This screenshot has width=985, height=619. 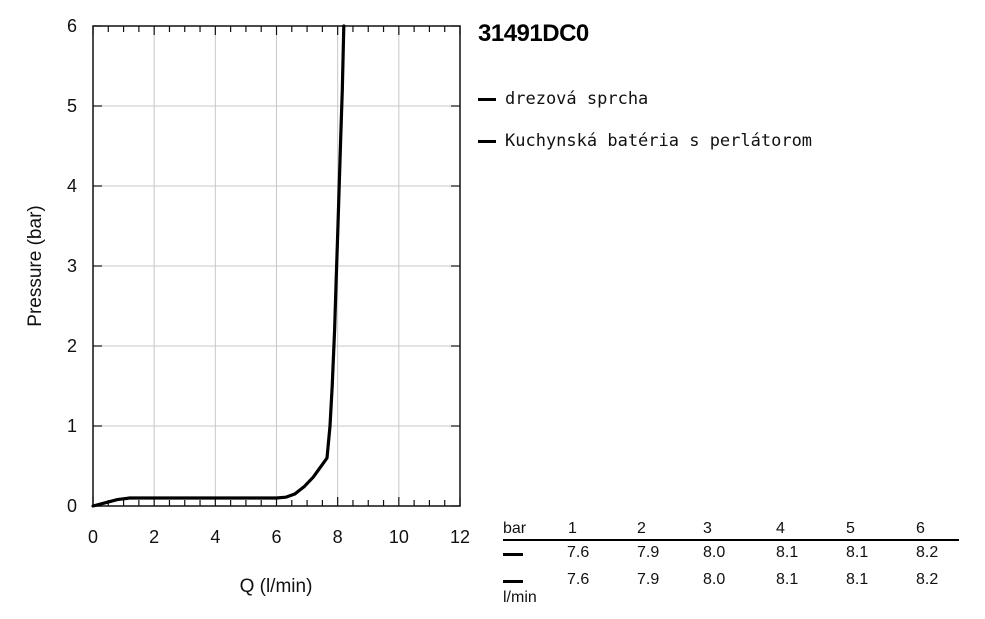 I want to click on x-tick-label: 8, so click(x=338, y=537).